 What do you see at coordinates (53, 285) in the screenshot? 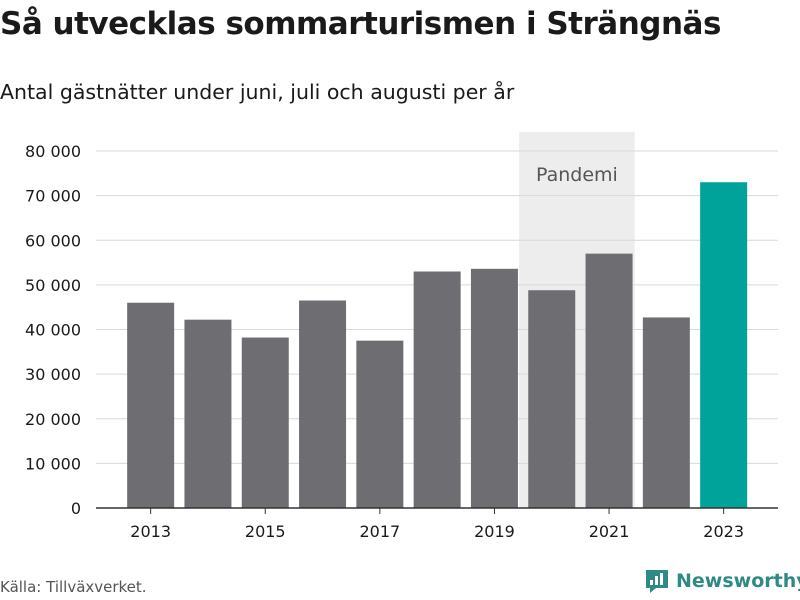
I see `y-tick-label: 50 000` at bounding box center [53, 285].